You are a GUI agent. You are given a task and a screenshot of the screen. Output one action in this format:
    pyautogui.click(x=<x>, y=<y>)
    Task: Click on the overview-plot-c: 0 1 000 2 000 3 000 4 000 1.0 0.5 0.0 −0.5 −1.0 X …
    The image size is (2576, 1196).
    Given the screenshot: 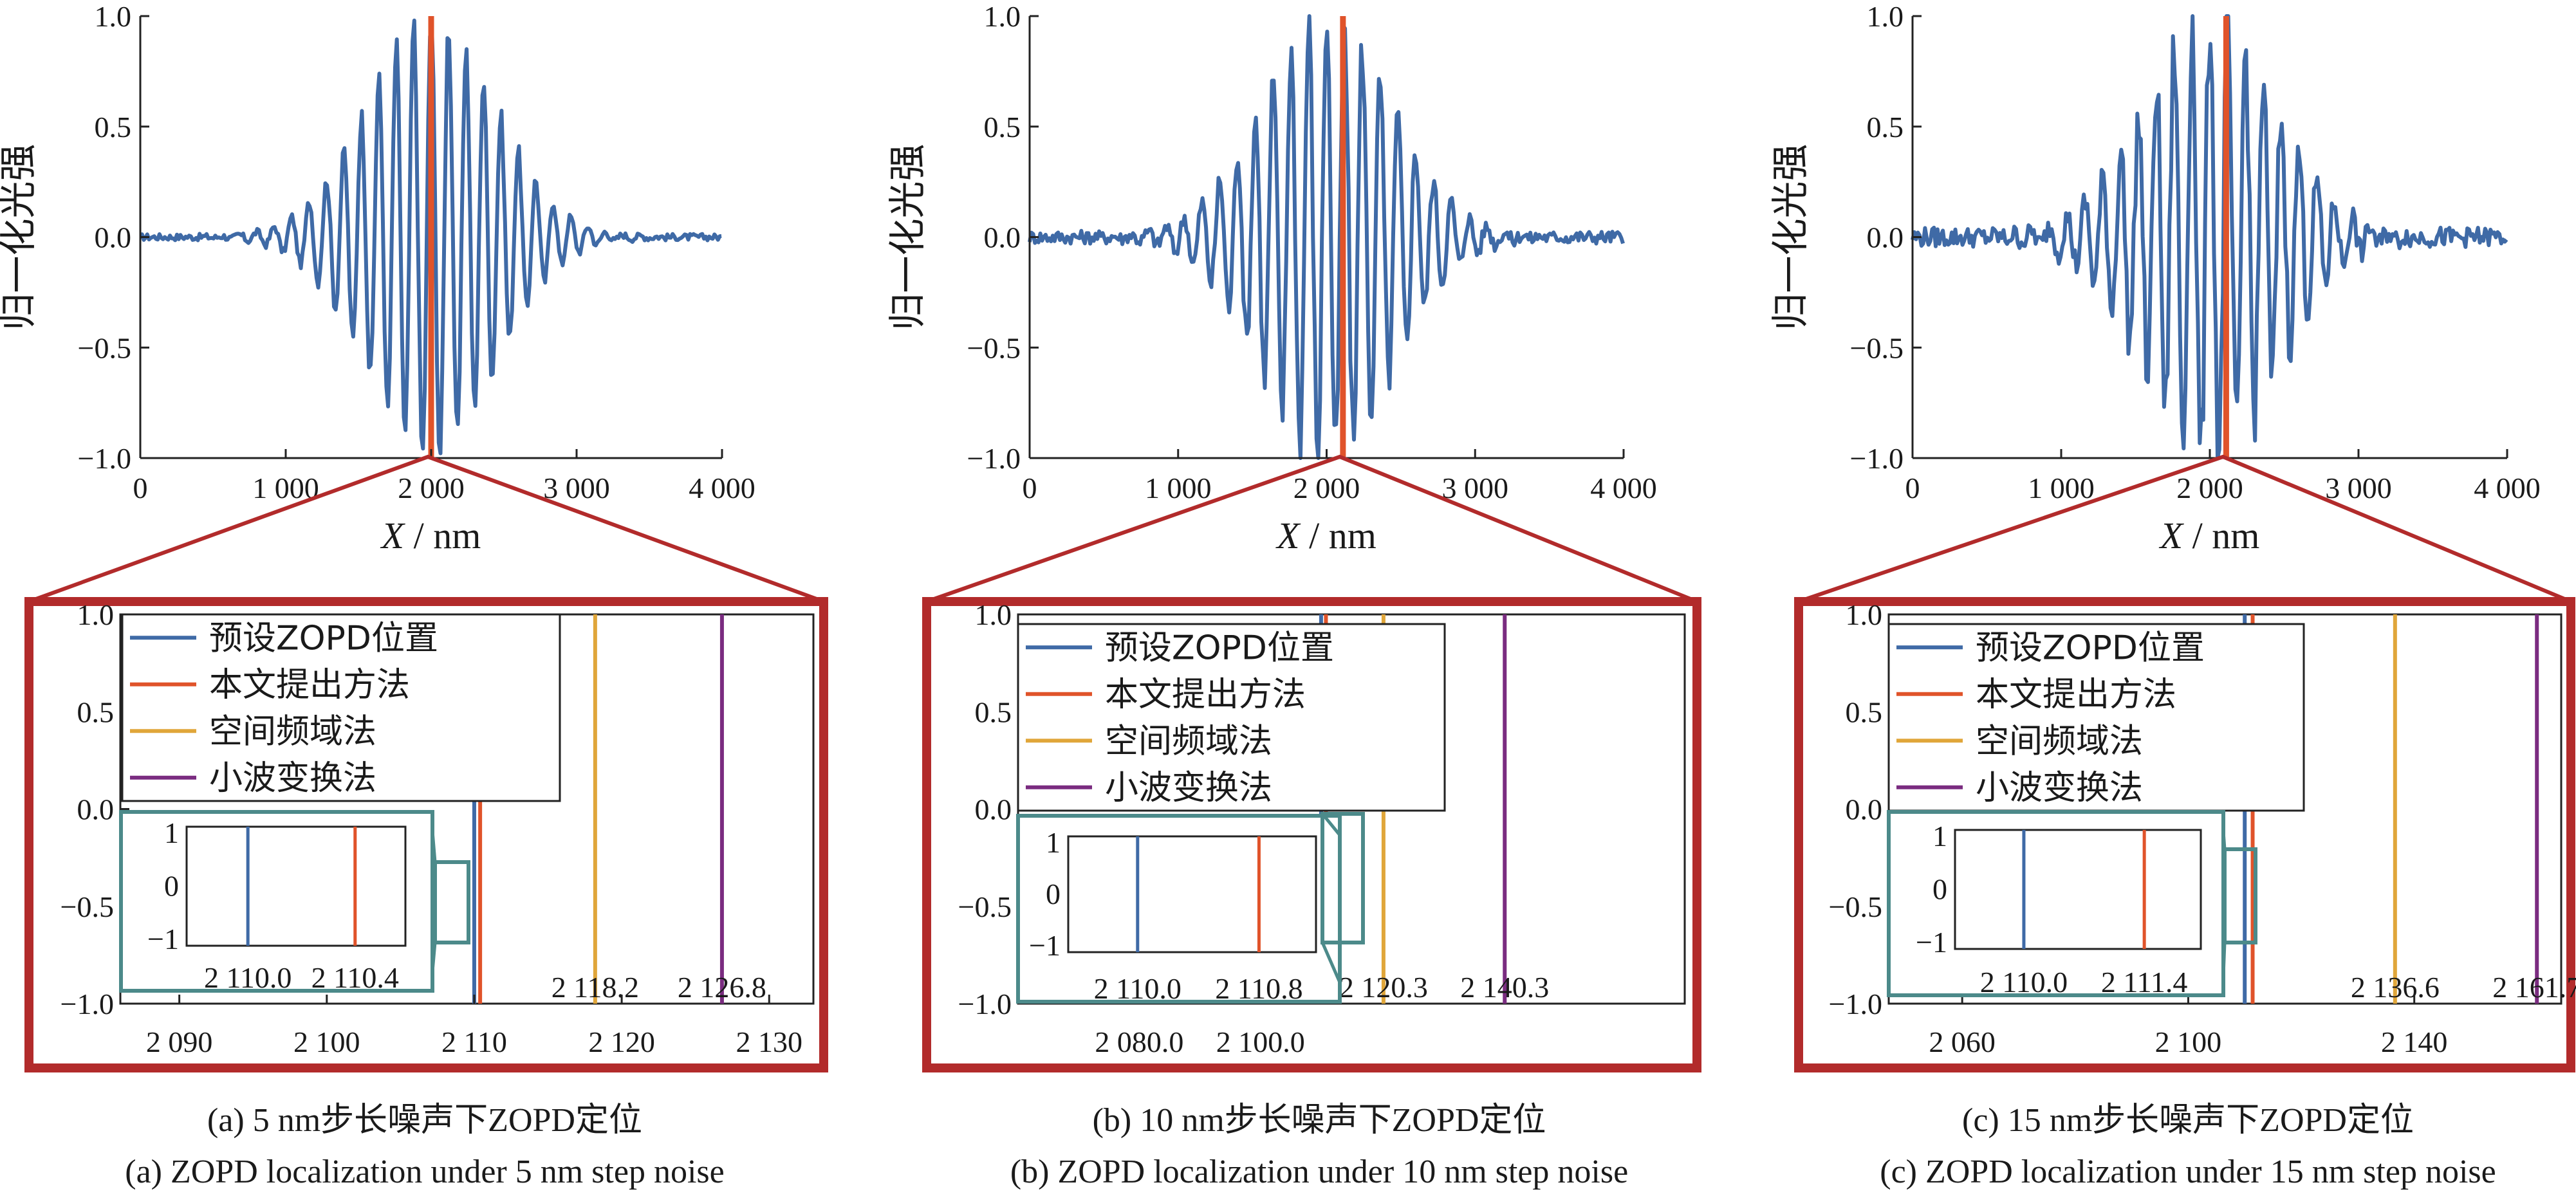 What is the action you would take?
    pyautogui.click(x=2155, y=278)
    